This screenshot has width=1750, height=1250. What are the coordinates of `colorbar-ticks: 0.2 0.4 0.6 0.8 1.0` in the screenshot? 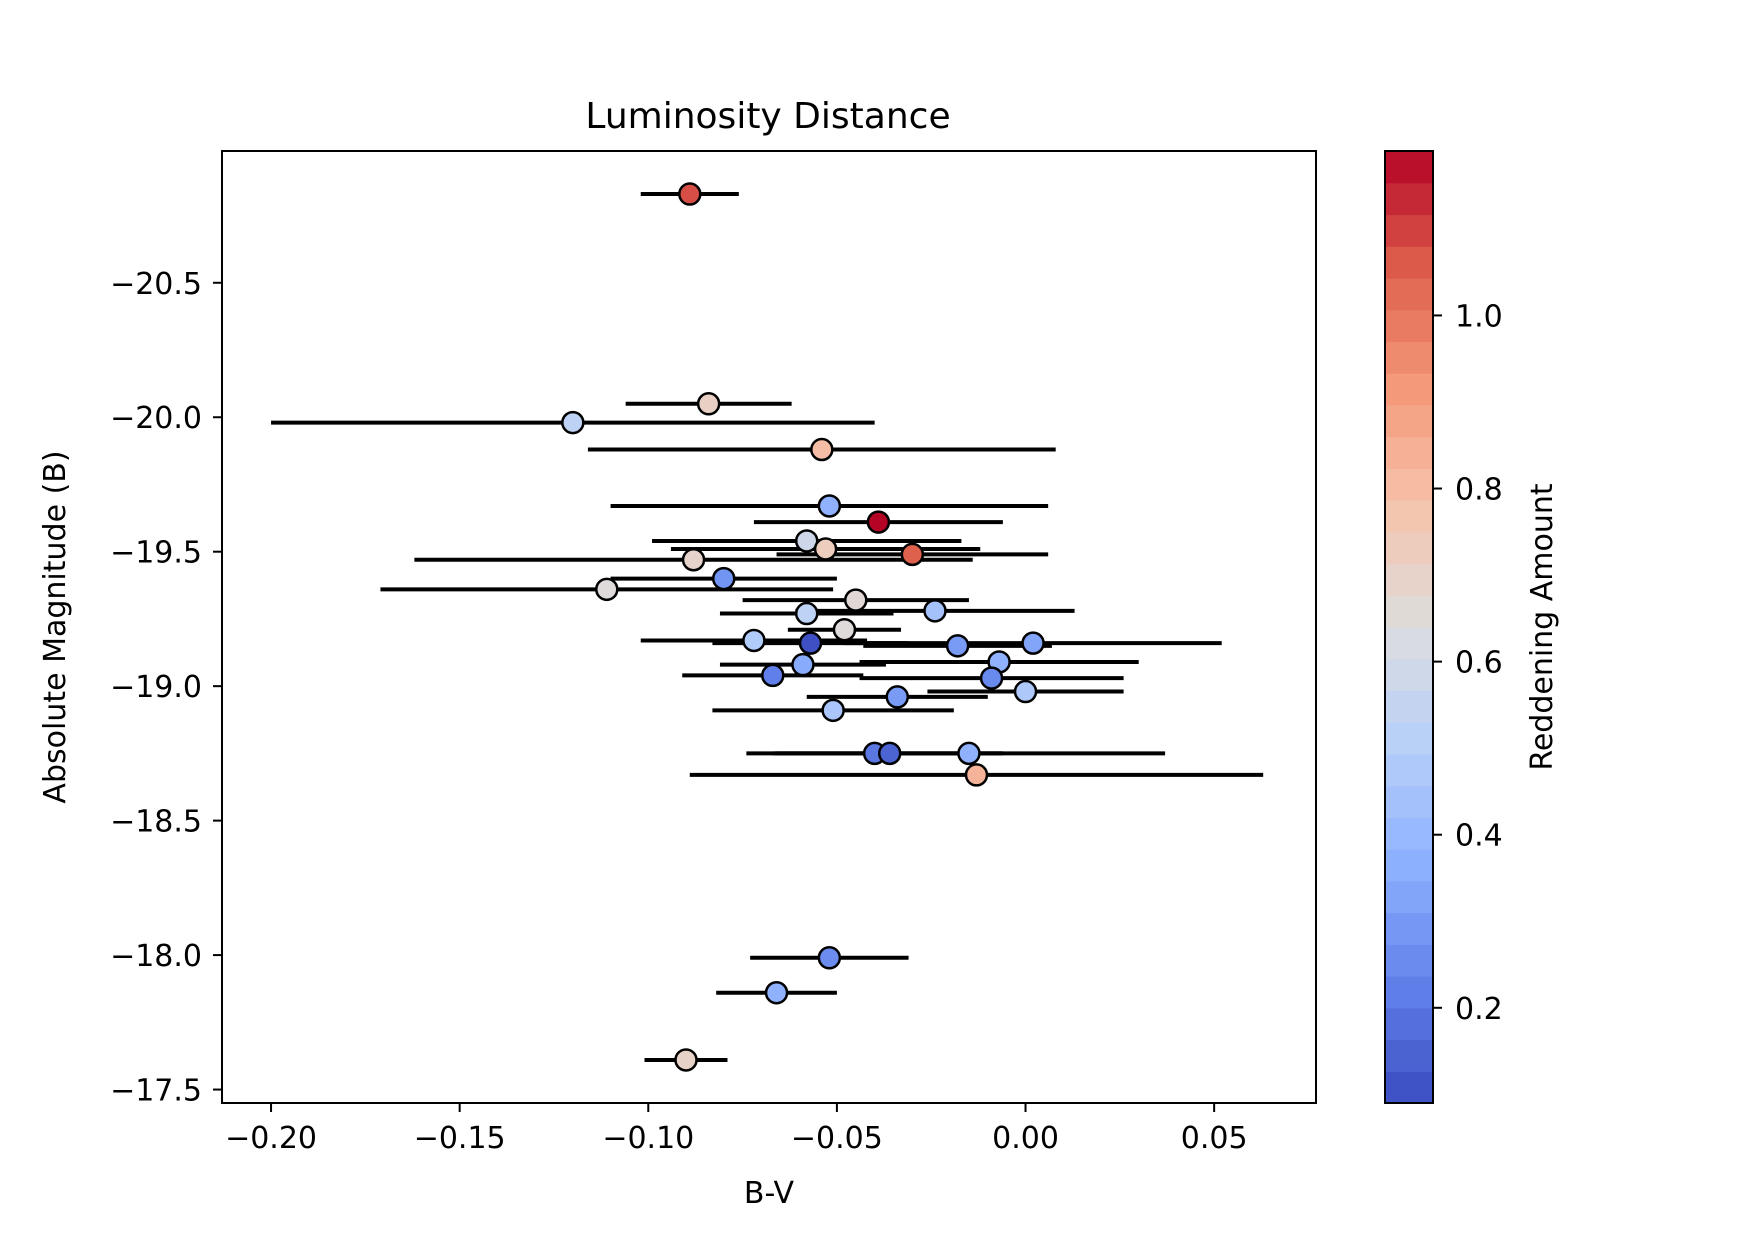 It's located at (1468, 663).